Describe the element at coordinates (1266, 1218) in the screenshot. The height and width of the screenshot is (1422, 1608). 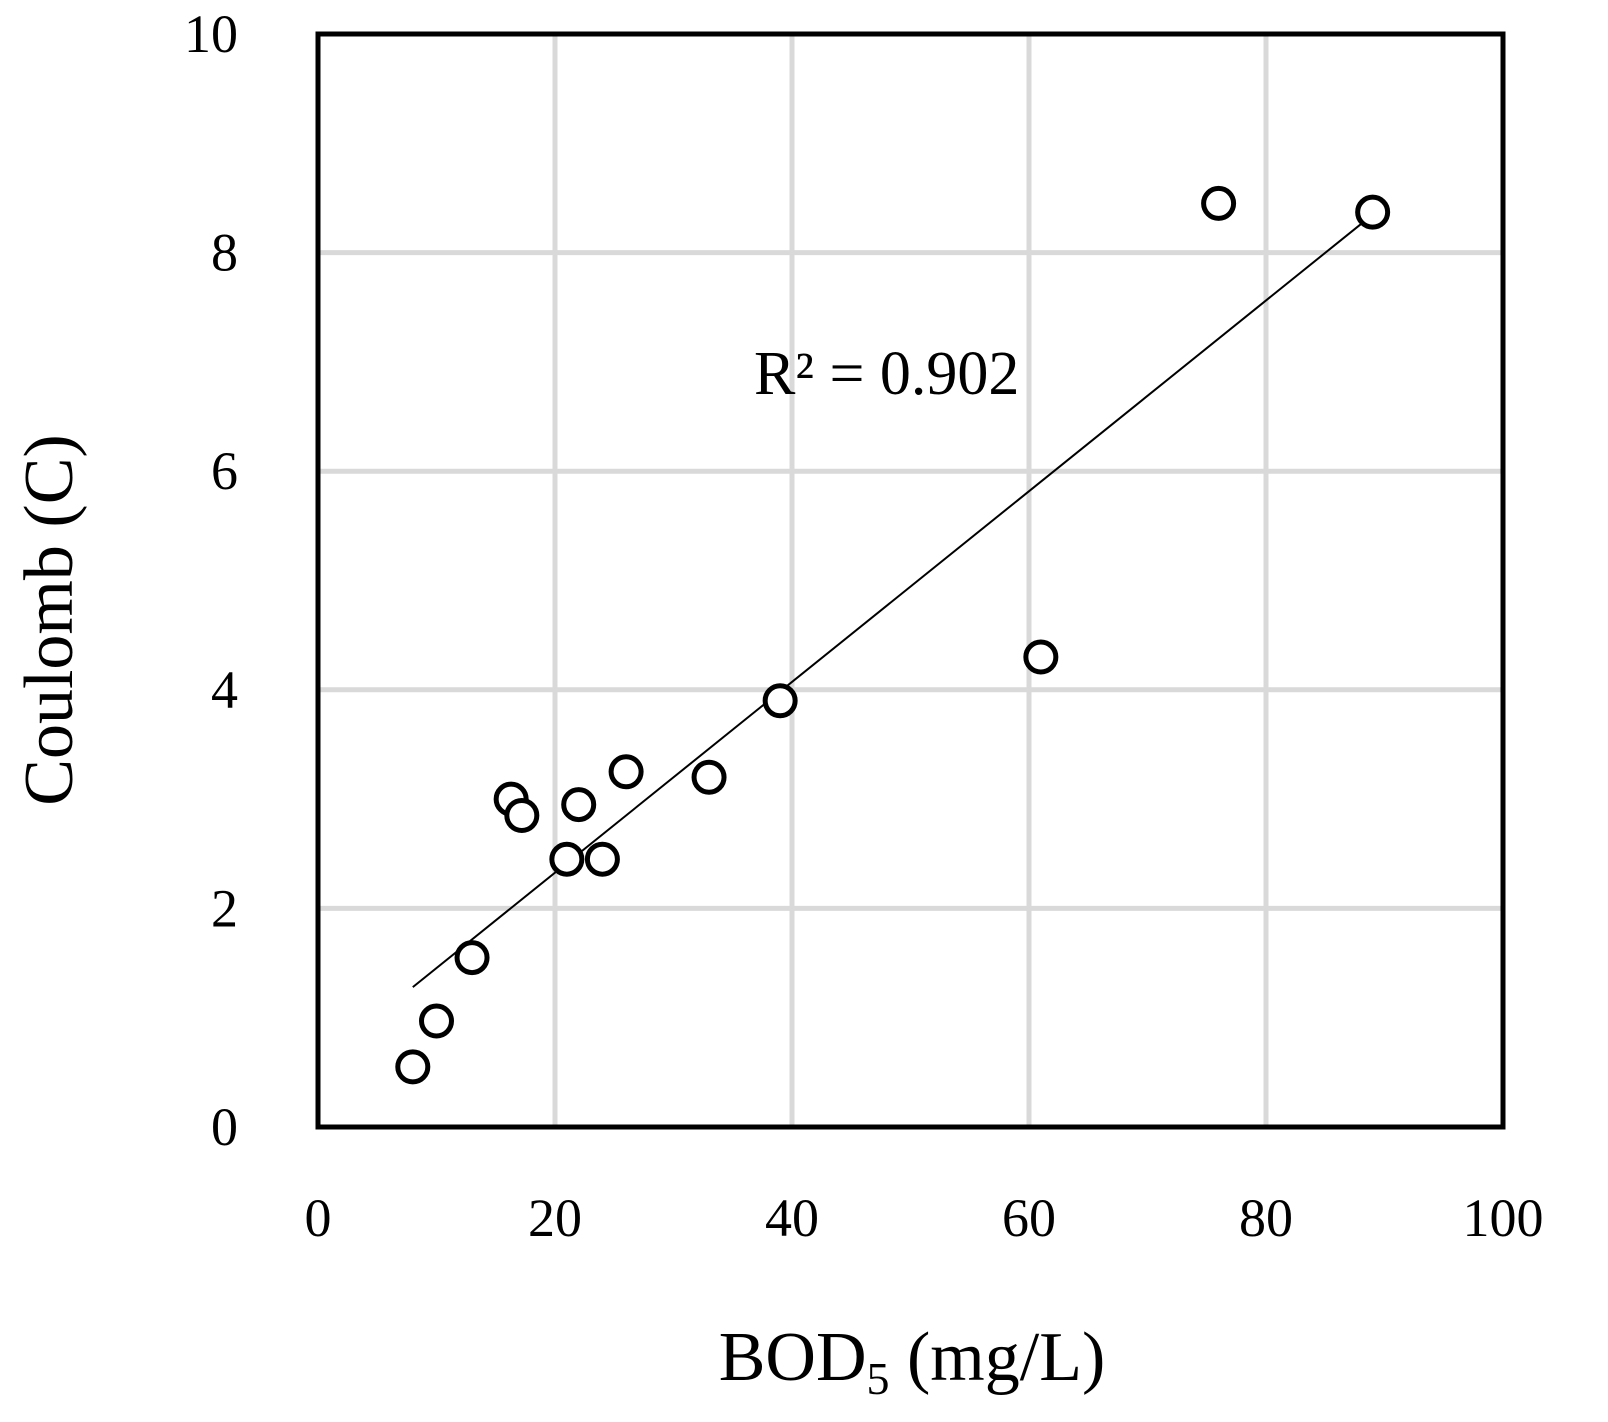
I see `x-tick-label: 80` at that location.